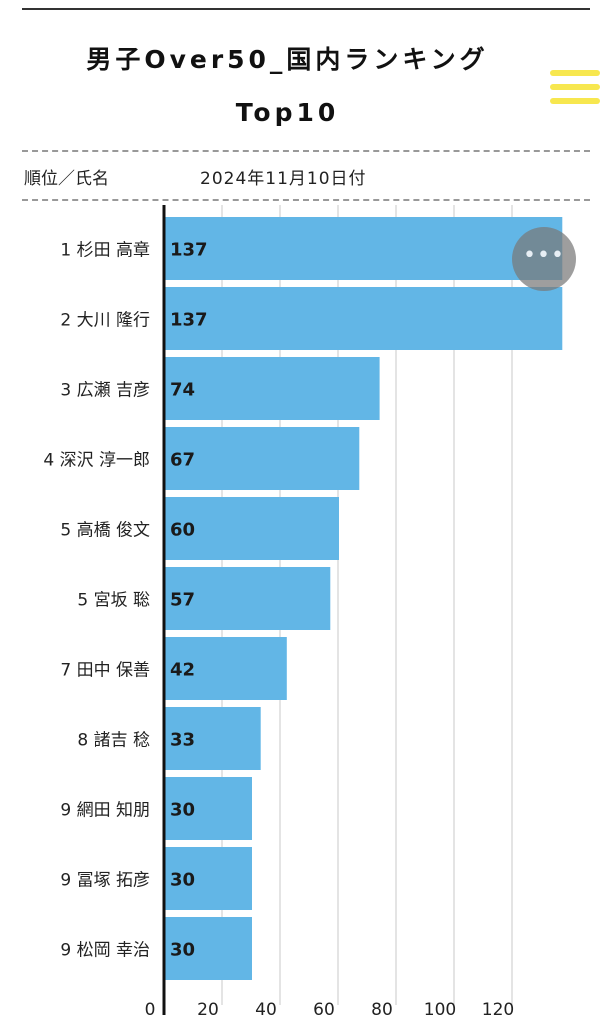  Describe the element at coordinates (182, 670) in the screenshot. I see `bar-value-label: 42` at that location.